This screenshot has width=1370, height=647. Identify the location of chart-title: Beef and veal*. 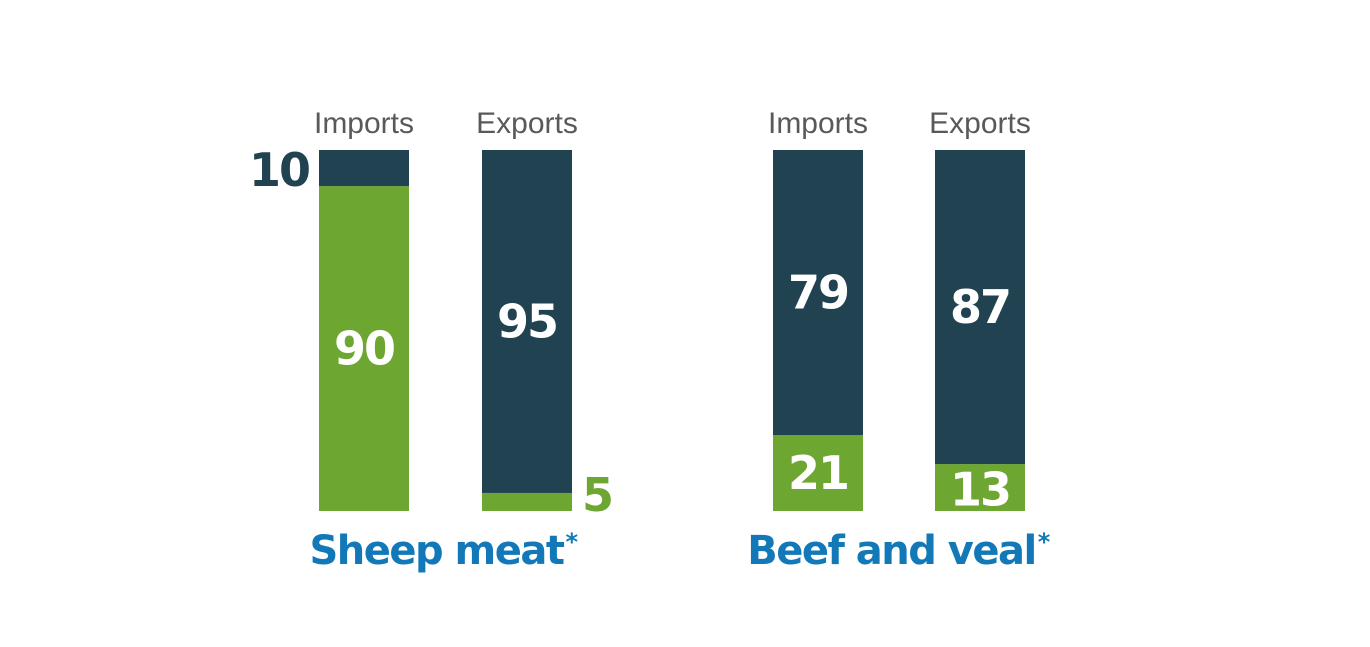
(899, 551).